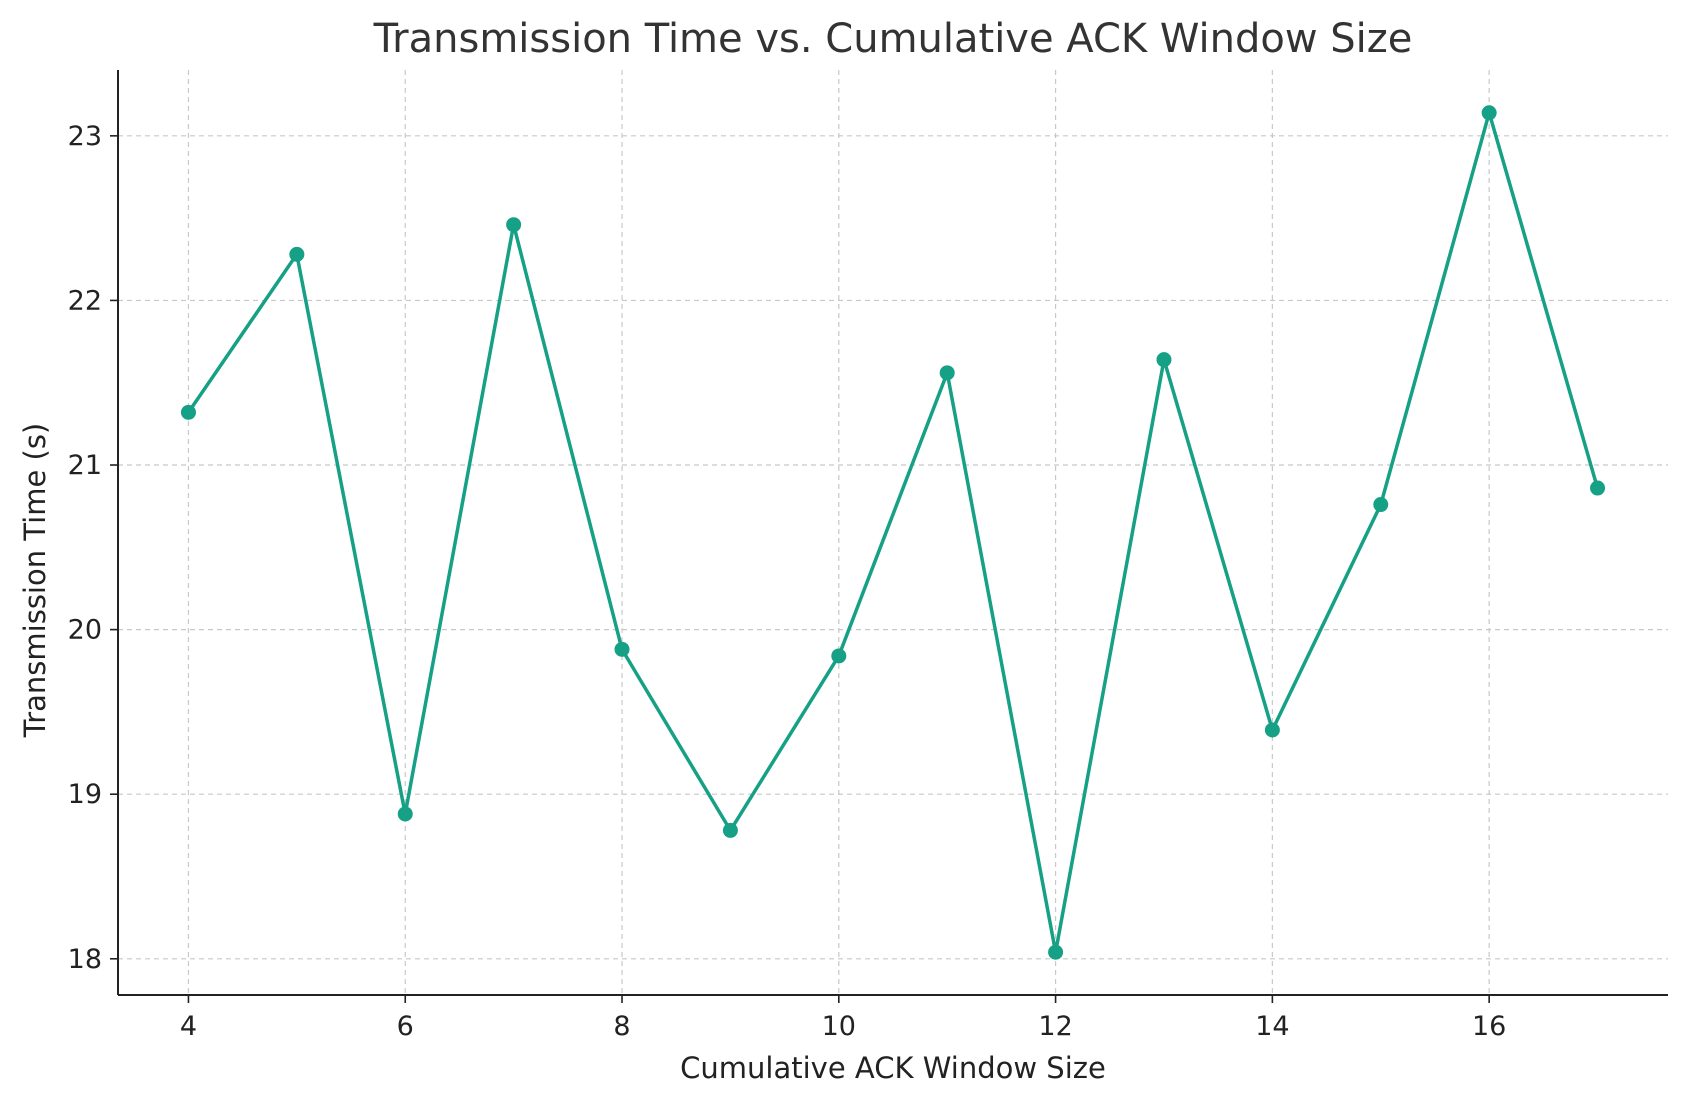 The width and height of the screenshot is (1686, 1101). Describe the element at coordinates (839, 1026) in the screenshot. I see `x-tick-label: 10` at that location.